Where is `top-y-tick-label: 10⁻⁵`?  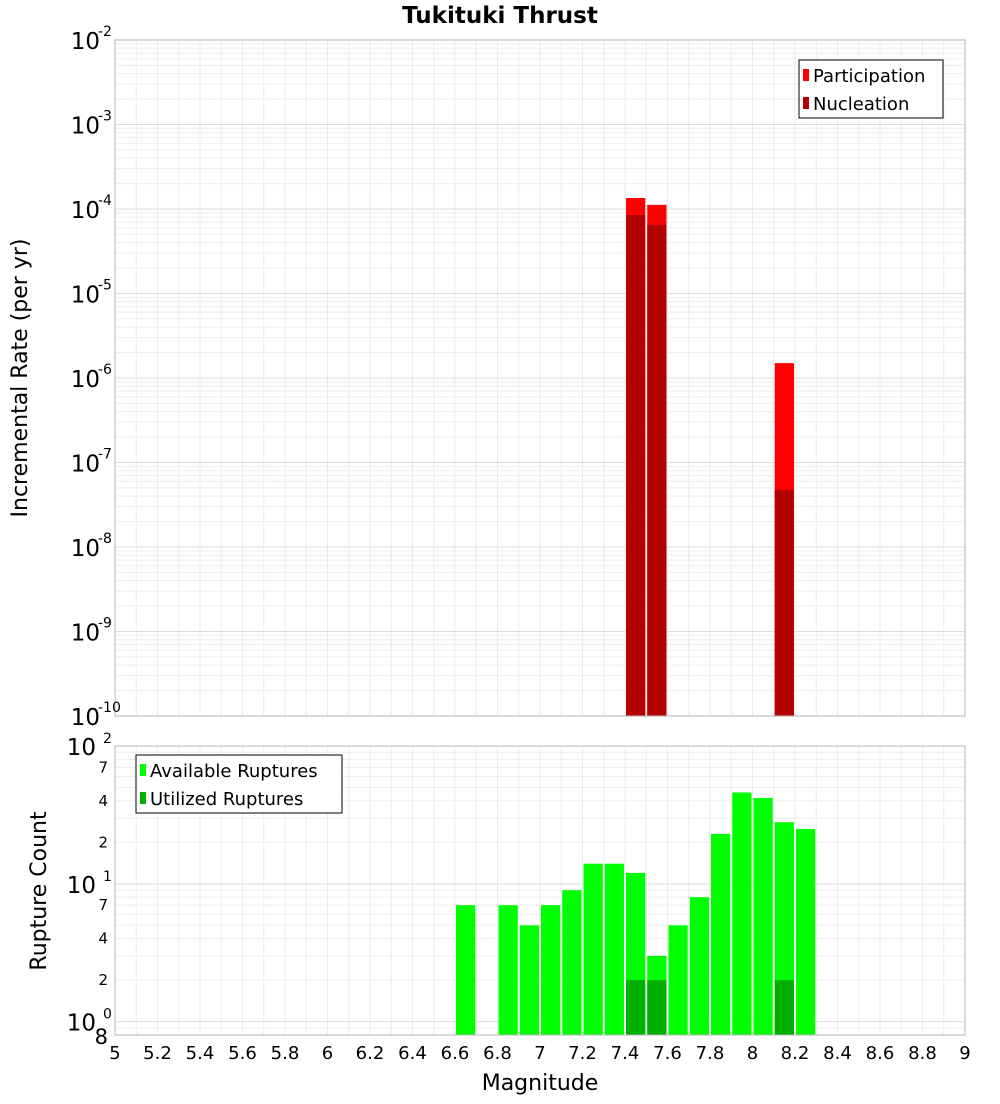 top-y-tick-label: 10⁻⁵ is located at coordinates (91, 293).